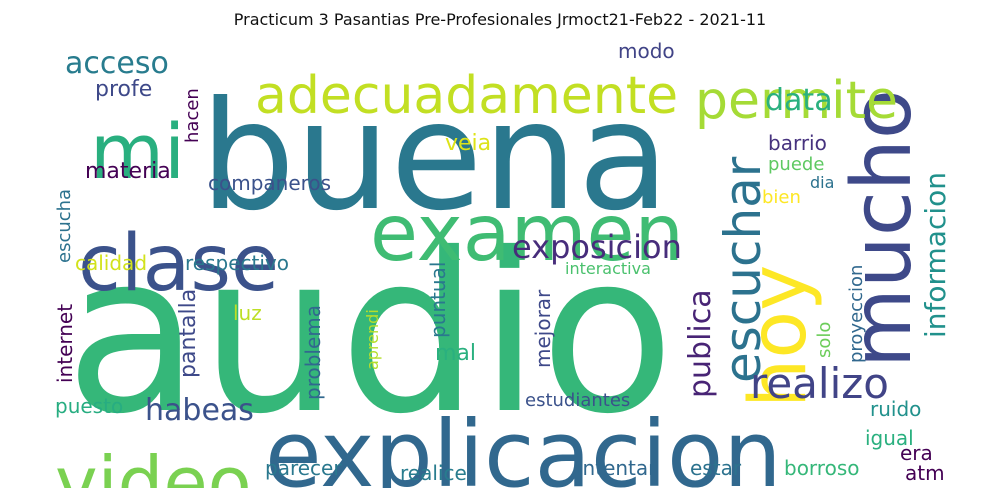 This screenshot has height=500, width=1000. What do you see at coordinates (856, 314) in the screenshot?
I see `word-proyeccion: proyeccion` at bounding box center [856, 314].